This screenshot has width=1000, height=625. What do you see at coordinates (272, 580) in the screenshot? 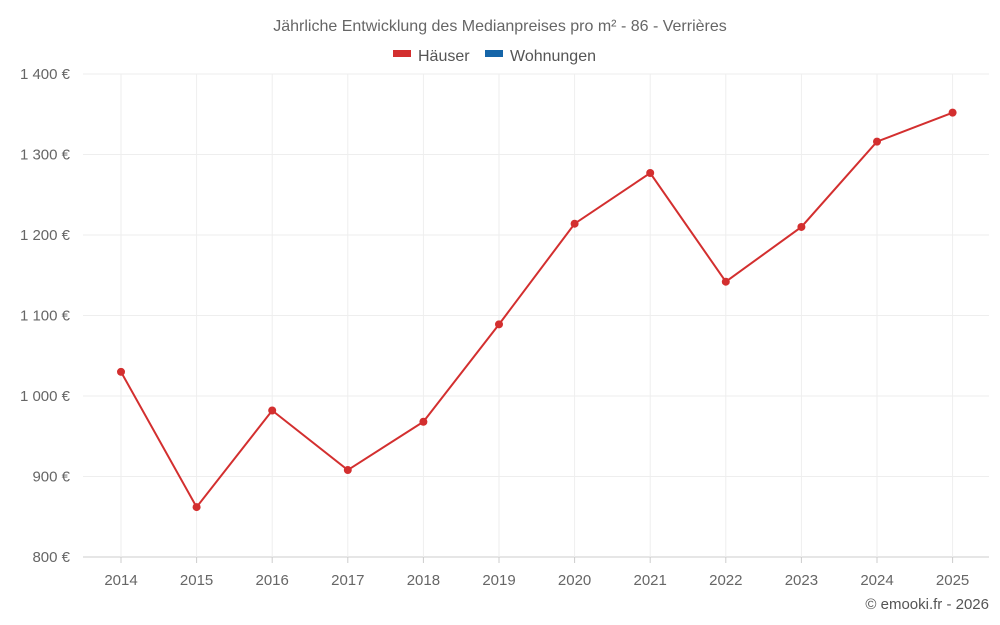
I see `x-tick-label: 2016` at bounding box center [272, 580].